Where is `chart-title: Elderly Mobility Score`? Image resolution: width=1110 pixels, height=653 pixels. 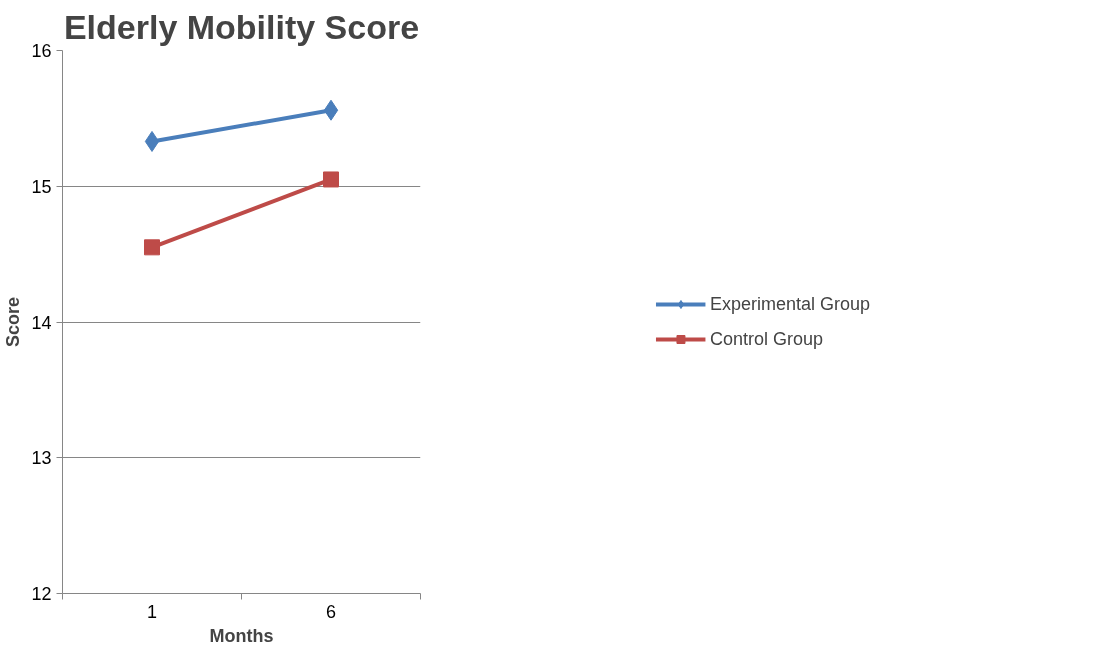 chart-title: Elderly Mobility Score is located at coordinates (241, 26).